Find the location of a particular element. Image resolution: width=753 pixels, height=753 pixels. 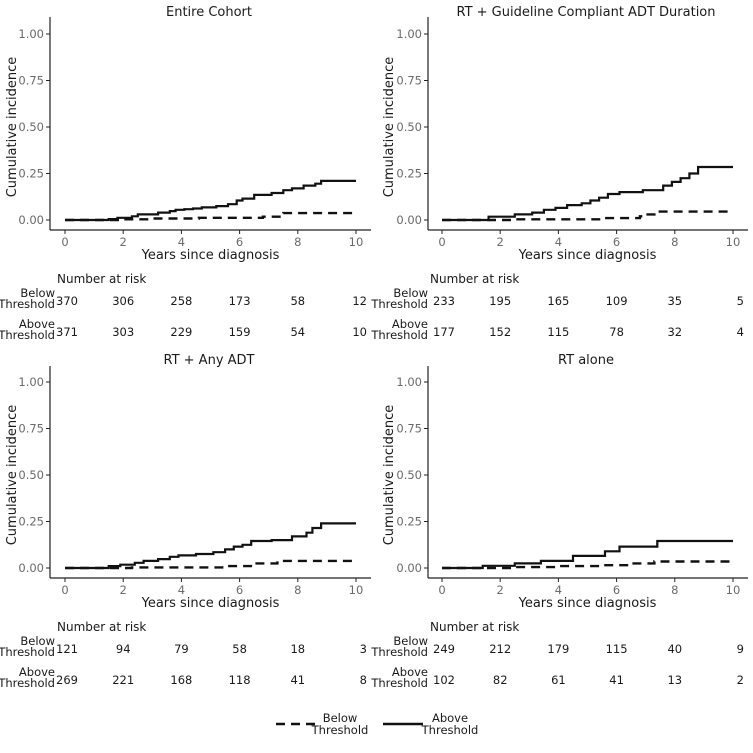

risk-value: 258 is located at coordinates (181, 301).